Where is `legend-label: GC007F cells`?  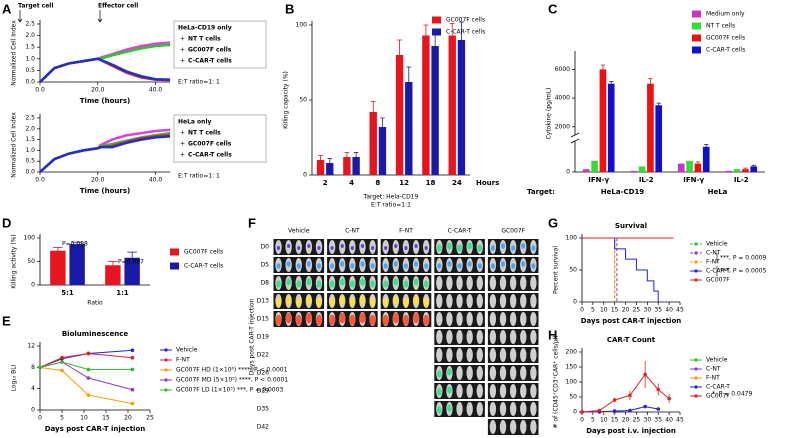 legend-label: GC007F cells is located at coordinates (203, 252).